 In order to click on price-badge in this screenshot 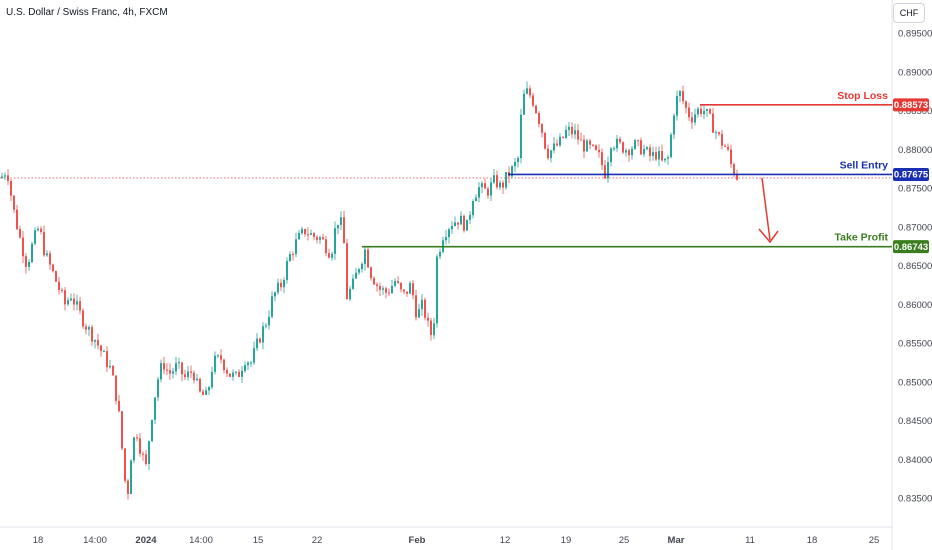, I will do `click(911, 174)`.